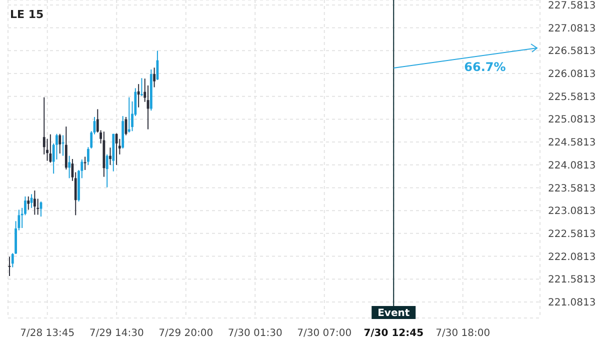  What do you see at coordinates (485, 67) in the screenshot?
I see `annotation: 66.7%` at bounding box center [485, 67].